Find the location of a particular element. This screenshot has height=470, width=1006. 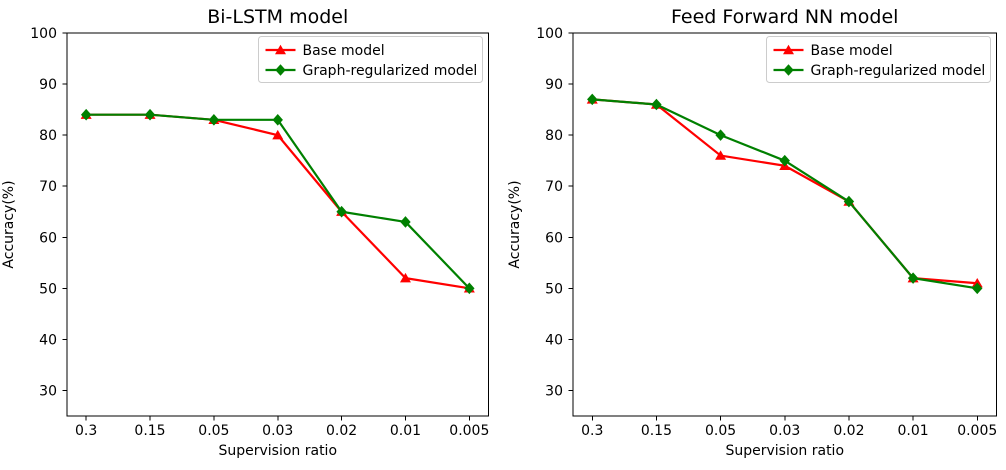

series-line is located at coordinates (278, 201).